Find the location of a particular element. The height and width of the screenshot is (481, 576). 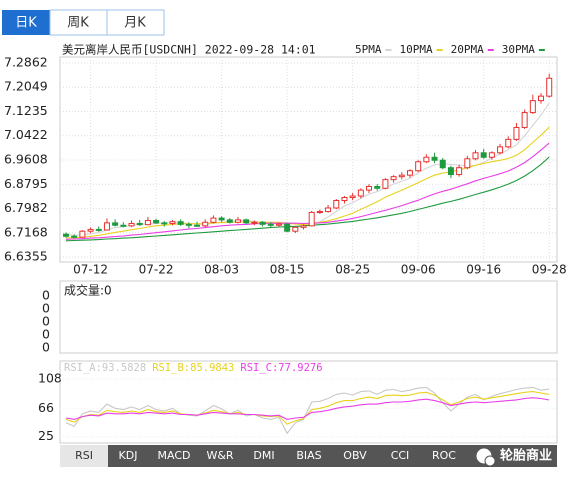

indicator-tab: CCI is located at coordinates (400, 455).